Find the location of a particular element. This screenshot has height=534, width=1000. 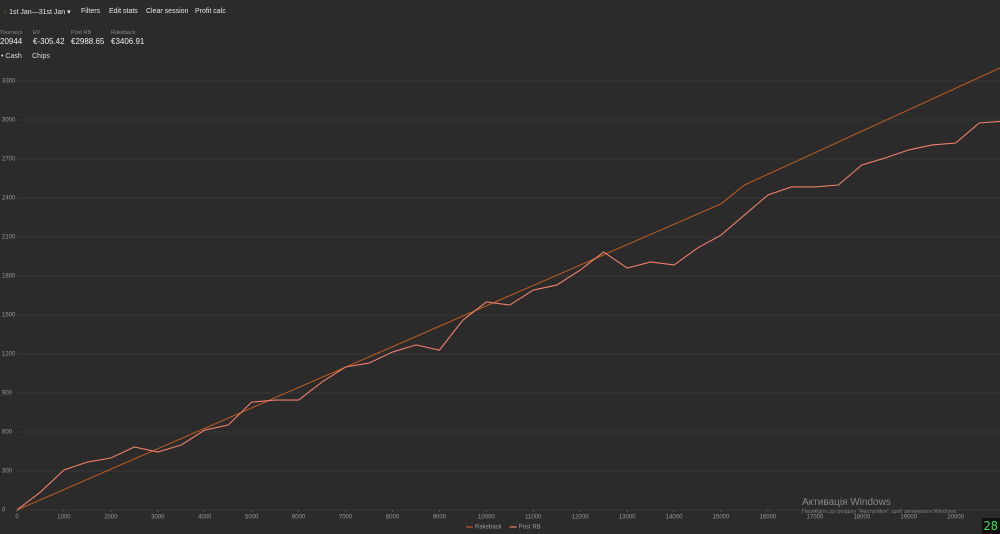

y-tick-label: 1800 is located at coordinates (9, 277).